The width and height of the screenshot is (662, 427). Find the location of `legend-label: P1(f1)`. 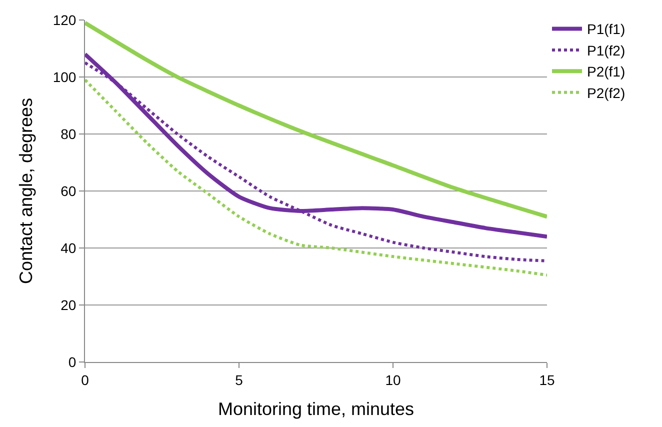

legend-label: P1(f1) is located at coordinates (606, 29).